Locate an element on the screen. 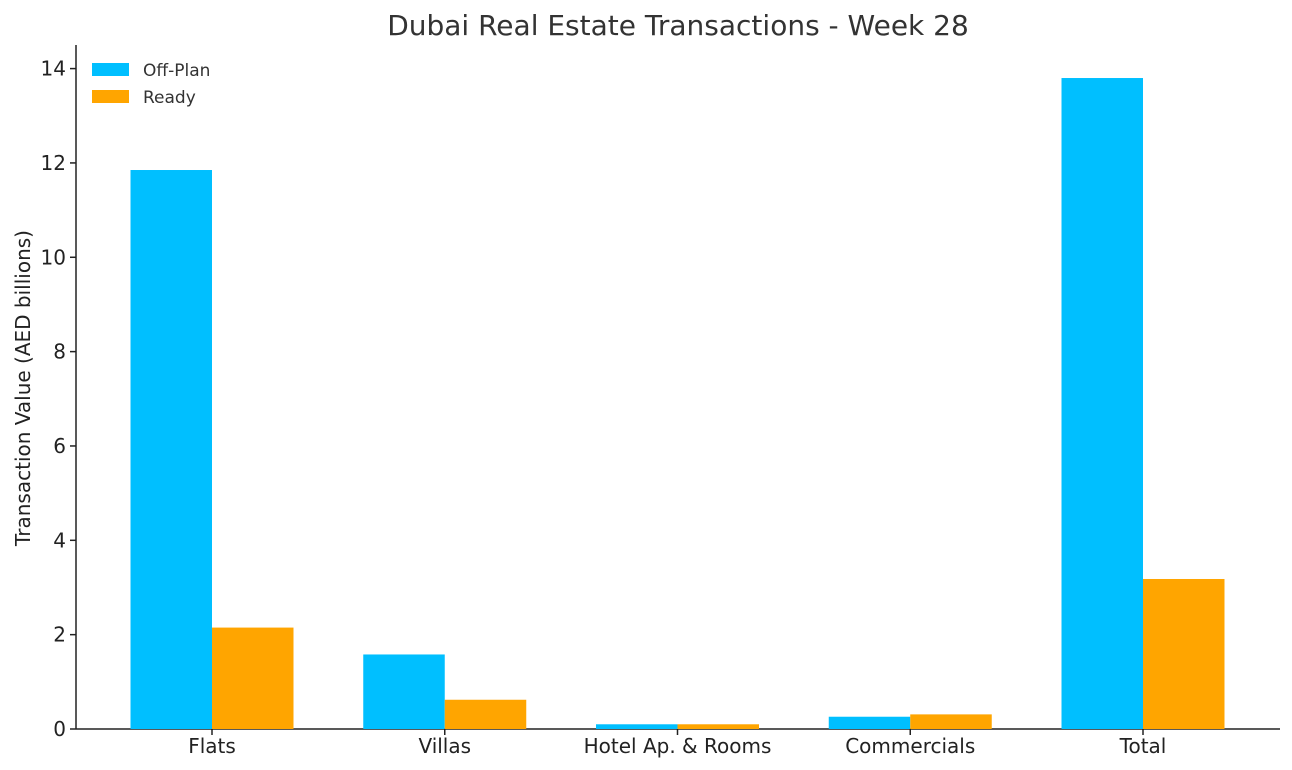 This screenshot has height=770, width=1292. y-tick-label: 8 is located at coordinates (59, 352).